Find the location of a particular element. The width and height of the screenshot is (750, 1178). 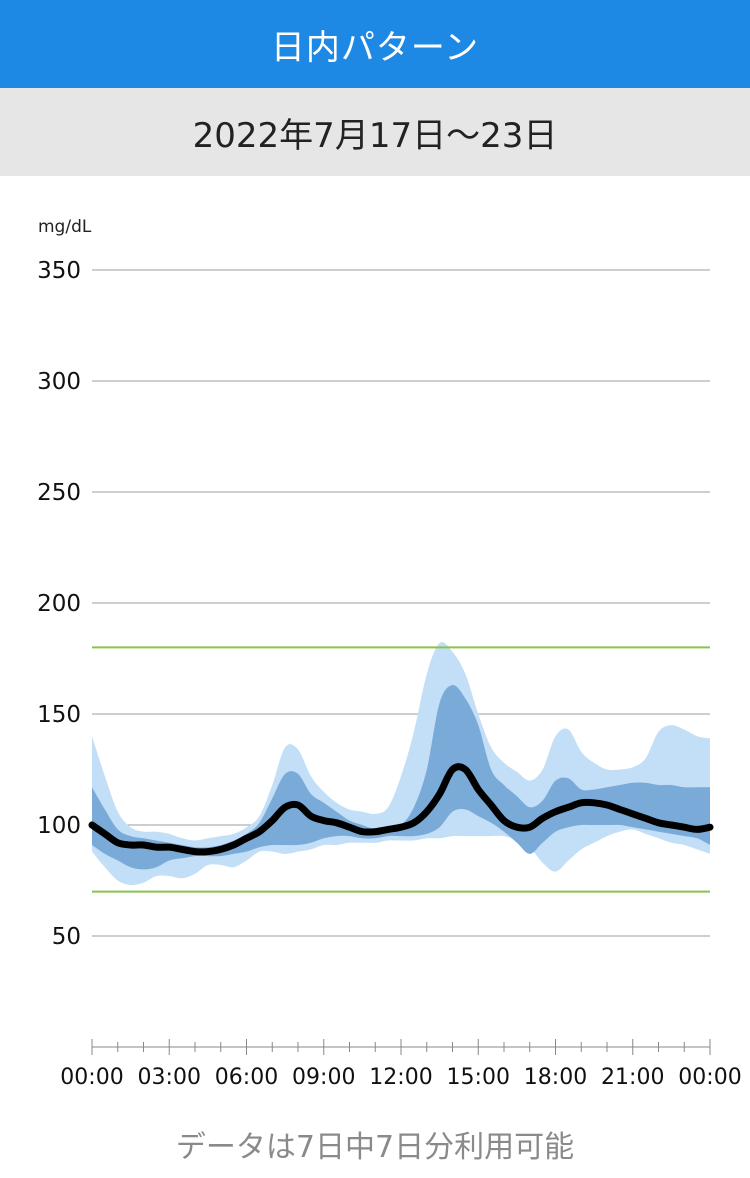

y-tick-label: 300 is located at coordinates (59, 382).